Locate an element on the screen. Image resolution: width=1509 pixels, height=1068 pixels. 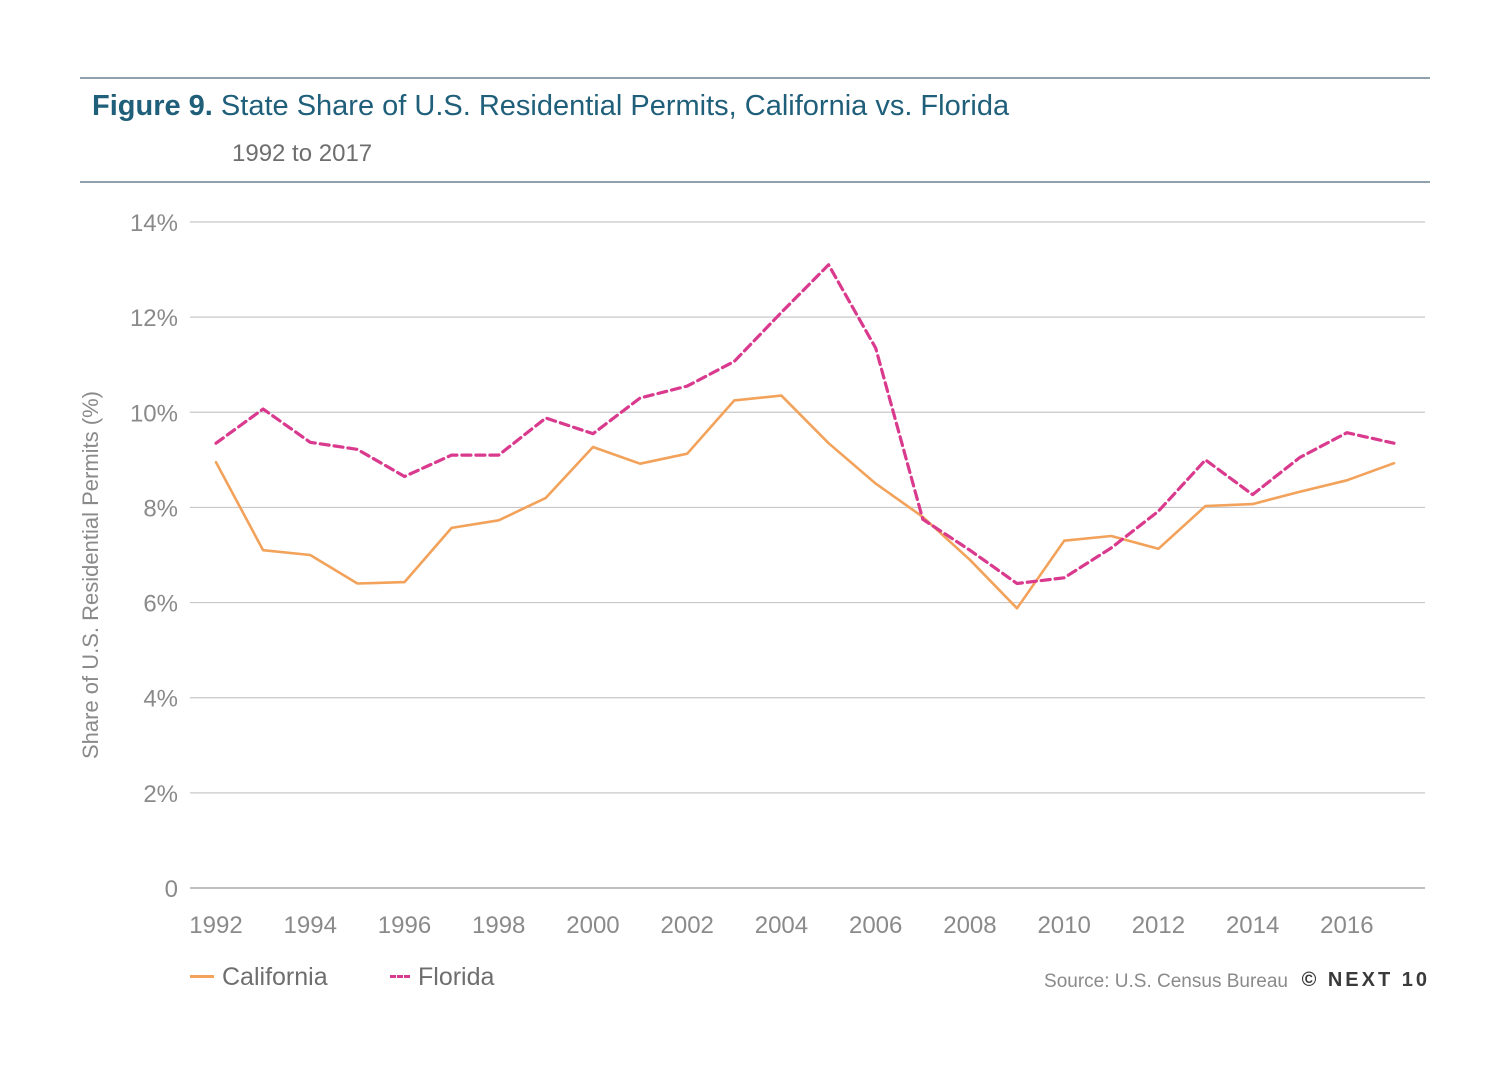
brand-logo: © NEXT 10 is located at coordinates (1365, 980).